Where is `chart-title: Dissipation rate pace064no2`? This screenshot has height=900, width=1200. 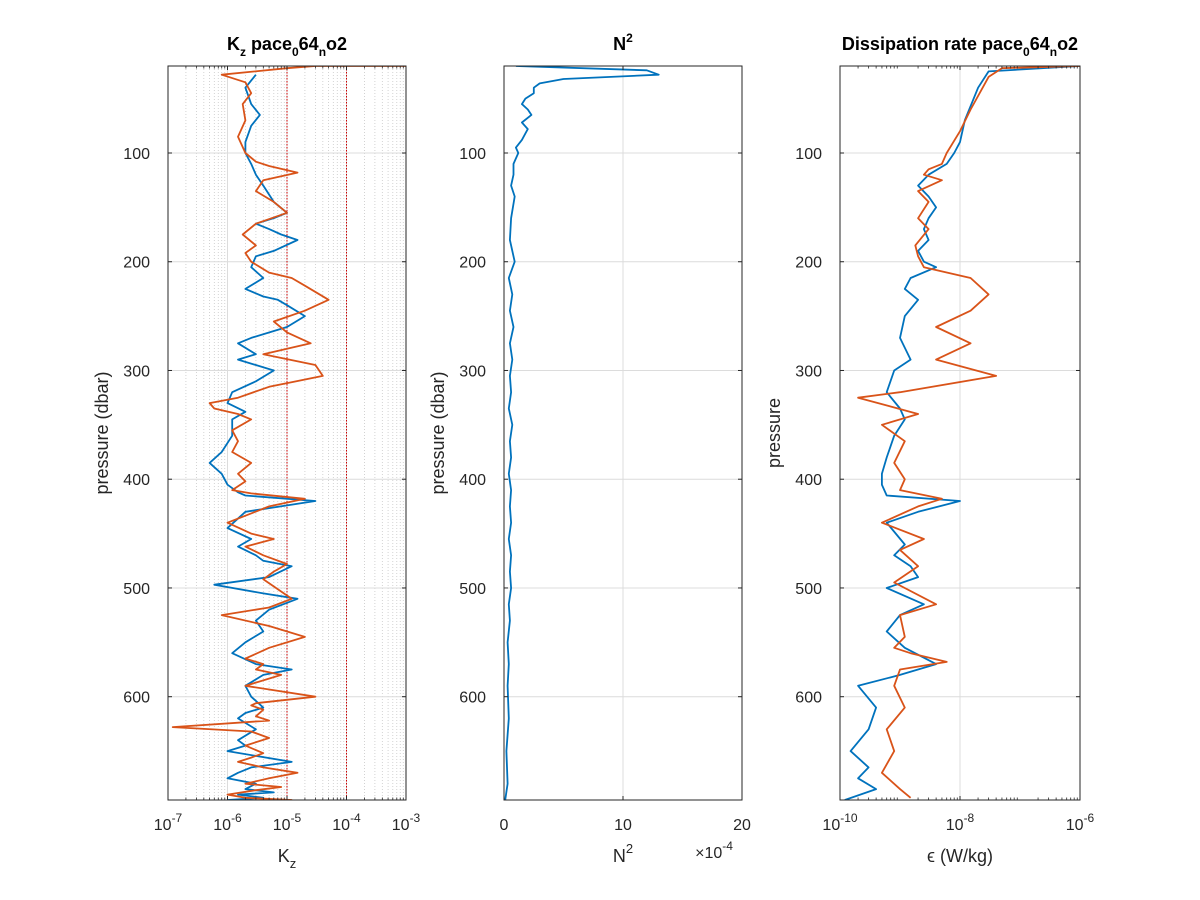 chart-title: Dissipation rate pace064no2 is located at coordinates (960, 46).